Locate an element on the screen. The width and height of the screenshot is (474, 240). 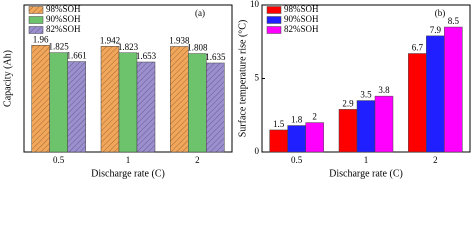
value-label: 2.9 is located at coordinates (348, 103).